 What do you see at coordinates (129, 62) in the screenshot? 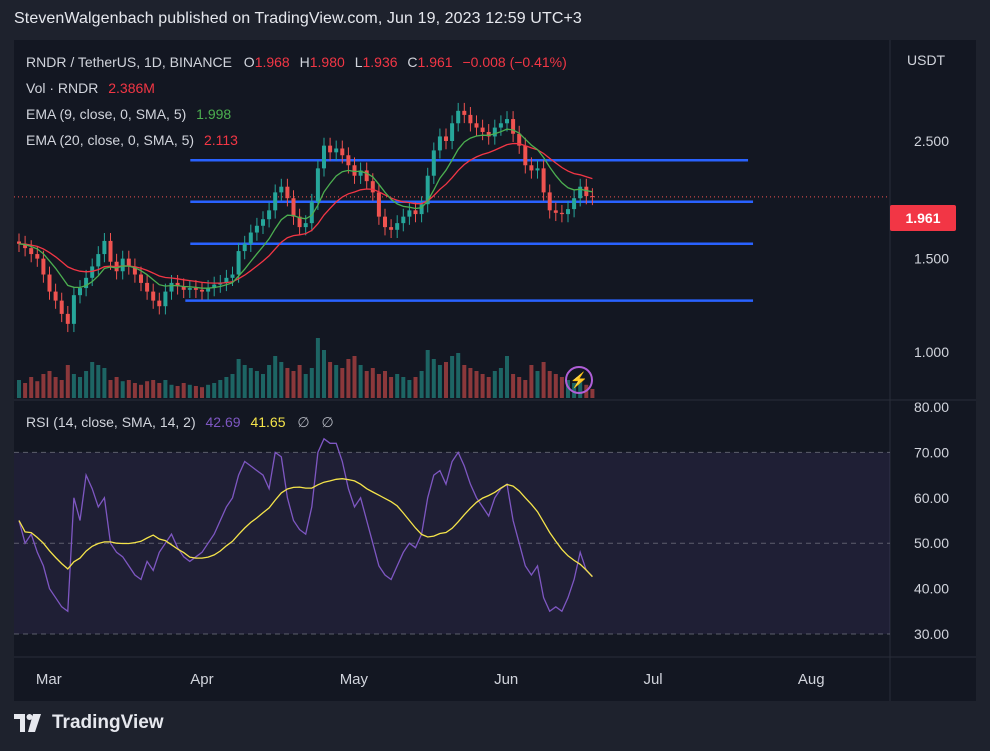
I see `legend-symbol: RNDR / TetherUS, 1D, BINANCE` at bounding box center [129, 62].